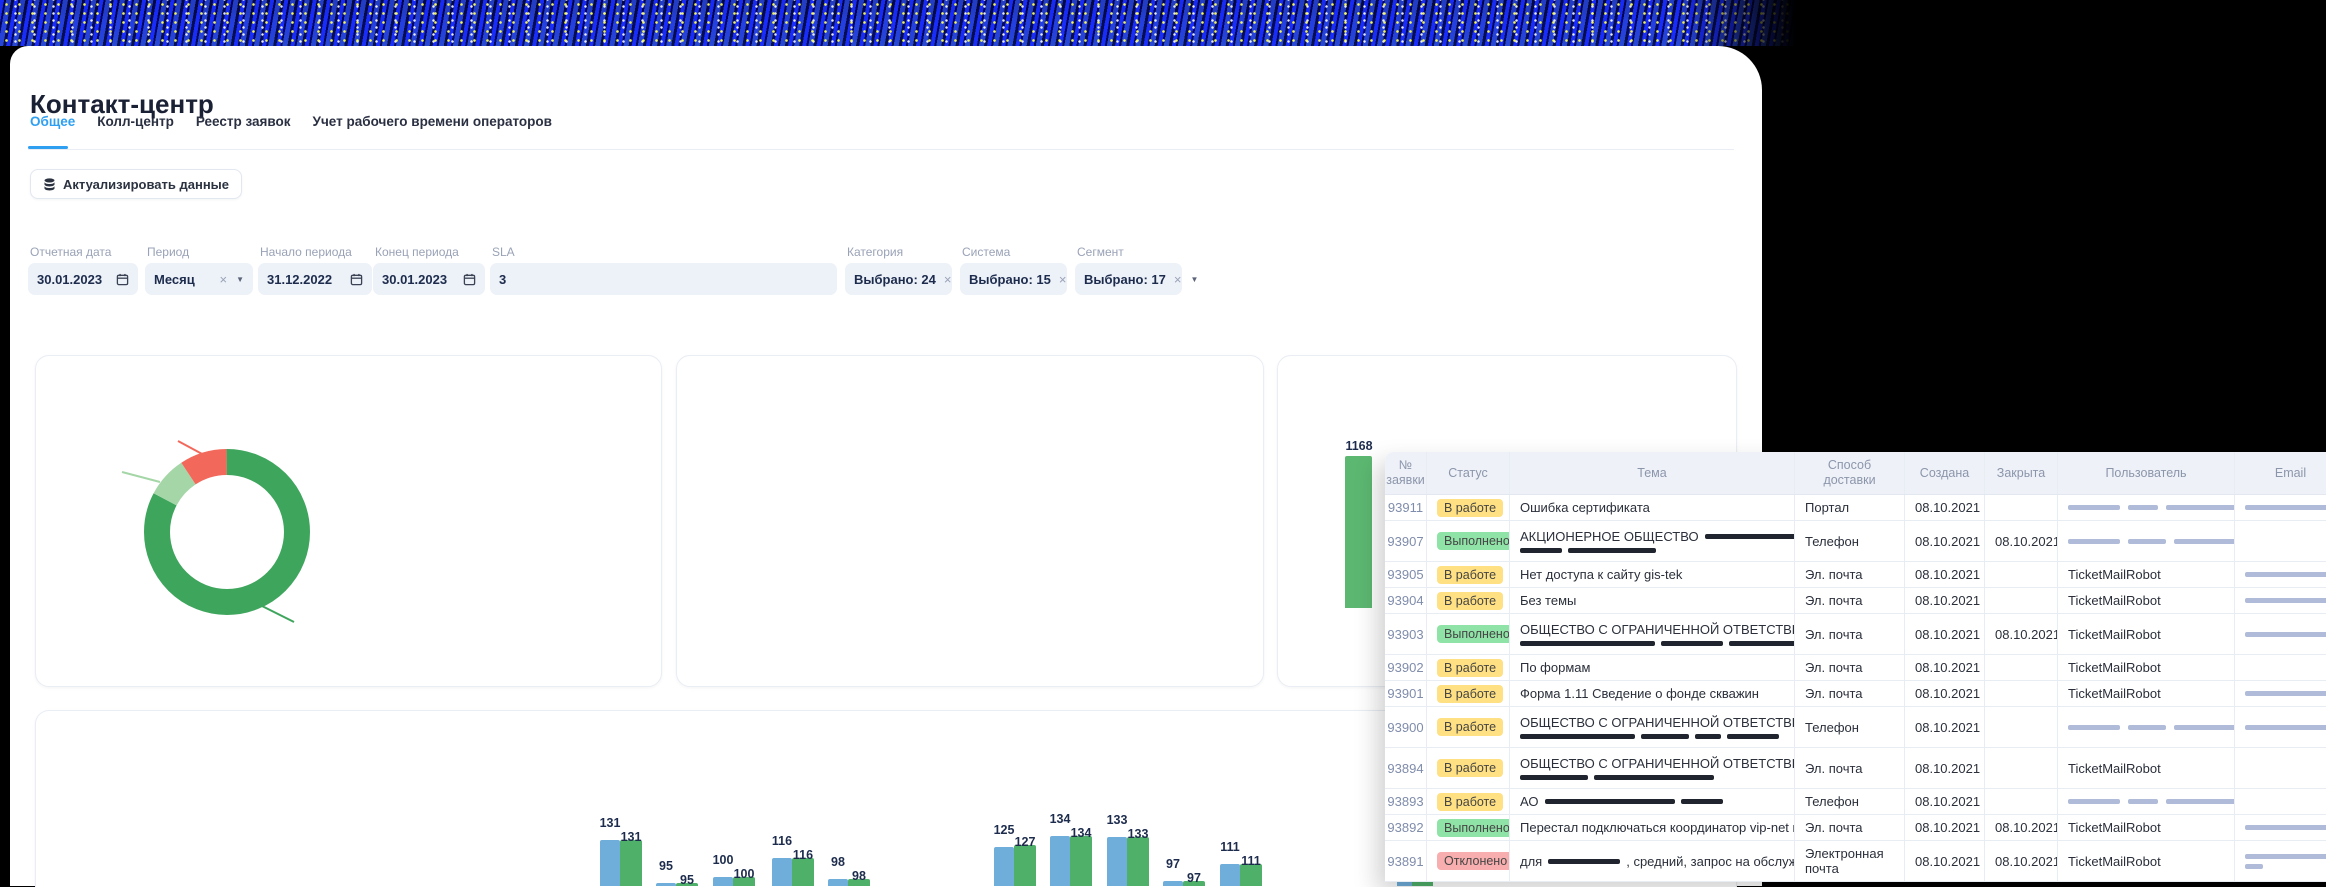  Describe the element at coordinates (2146, 727) in the screenshot. I see `user-cell` at that location.